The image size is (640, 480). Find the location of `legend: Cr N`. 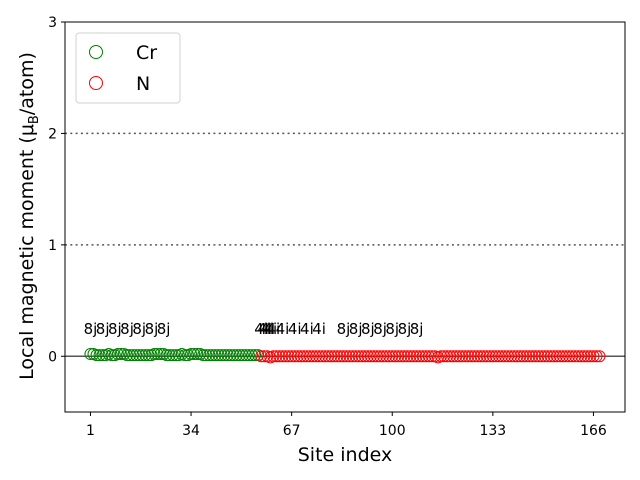

legend: Cr N is located at coordinates (128, 68).